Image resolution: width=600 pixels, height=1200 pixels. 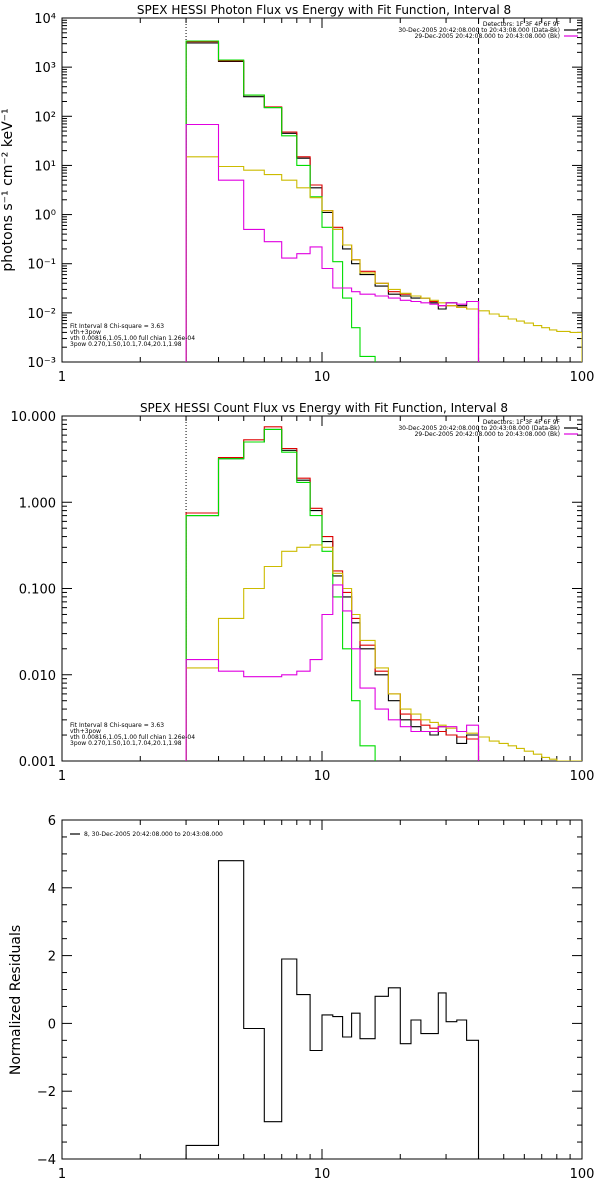 What do you see at coordinates (52, 1024) in the screenshot?
I see `y-tick-label: 0` at bounding box center [52, 1024].